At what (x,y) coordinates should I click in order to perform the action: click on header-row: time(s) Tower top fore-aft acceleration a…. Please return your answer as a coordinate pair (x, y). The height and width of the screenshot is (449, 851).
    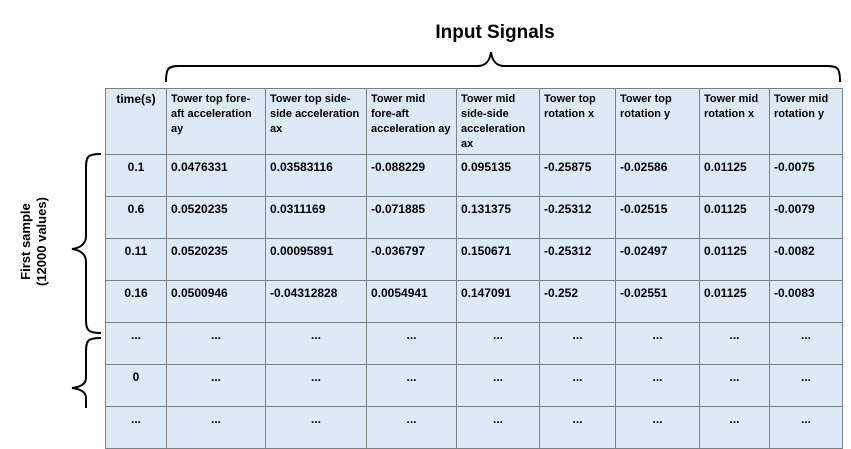
    Looking at the image, I should click on (474, 121).